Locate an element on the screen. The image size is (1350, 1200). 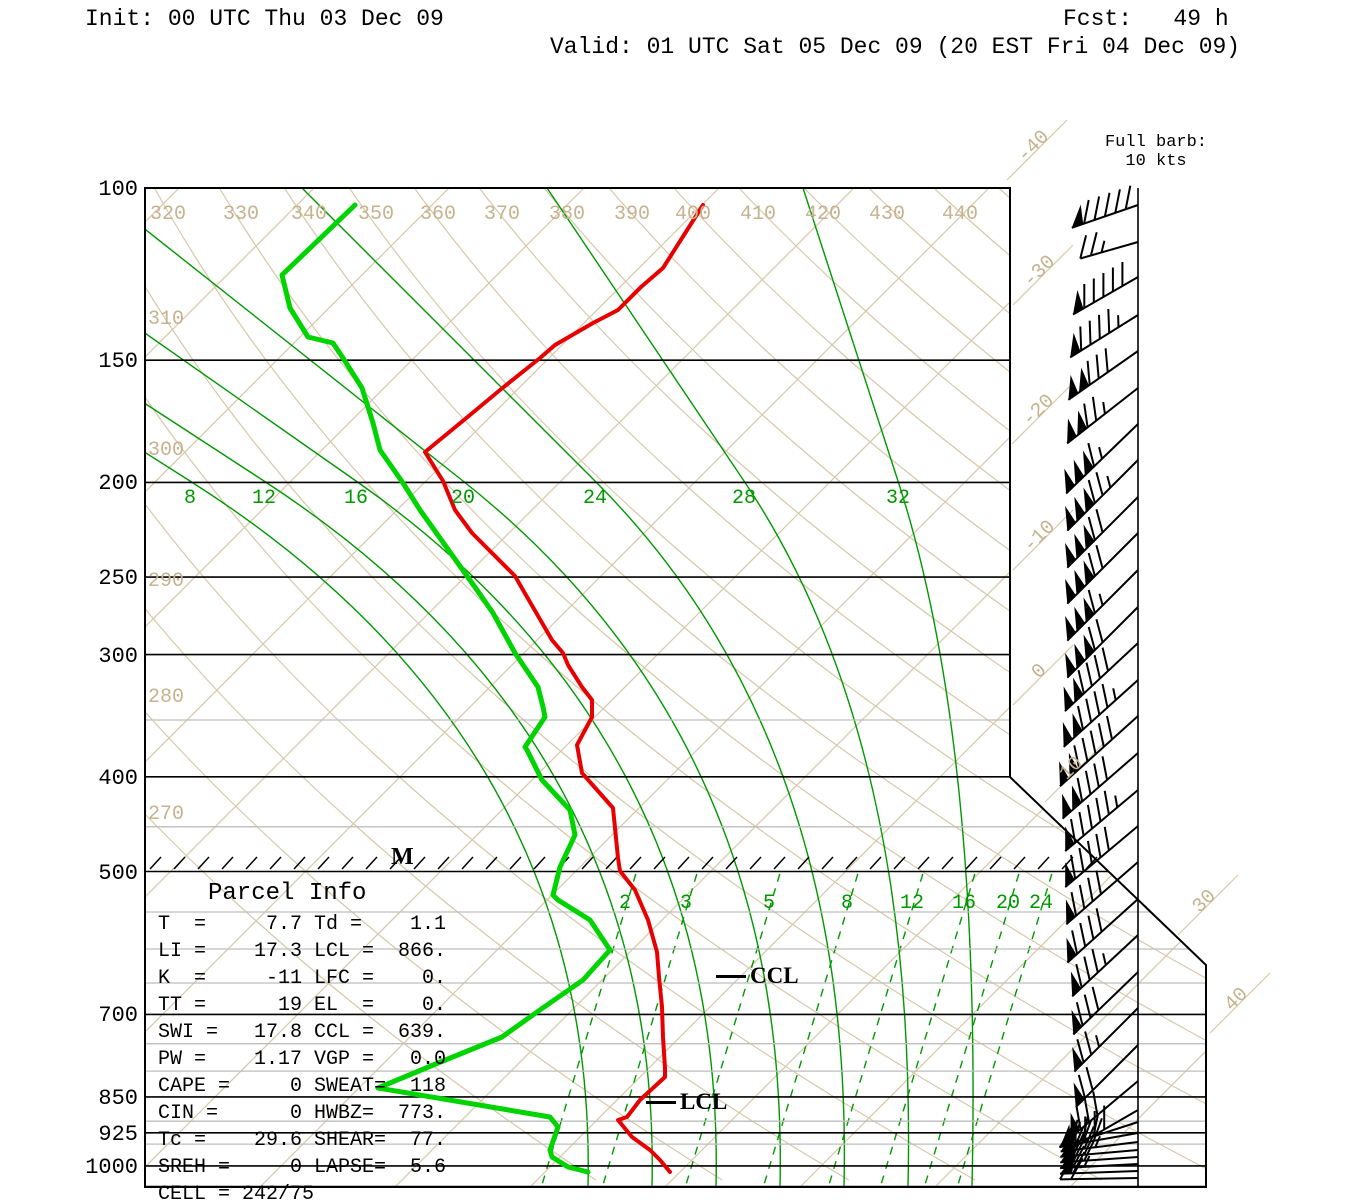
mixing-ratio-label: 20 is located at coordinates (1008, 903).